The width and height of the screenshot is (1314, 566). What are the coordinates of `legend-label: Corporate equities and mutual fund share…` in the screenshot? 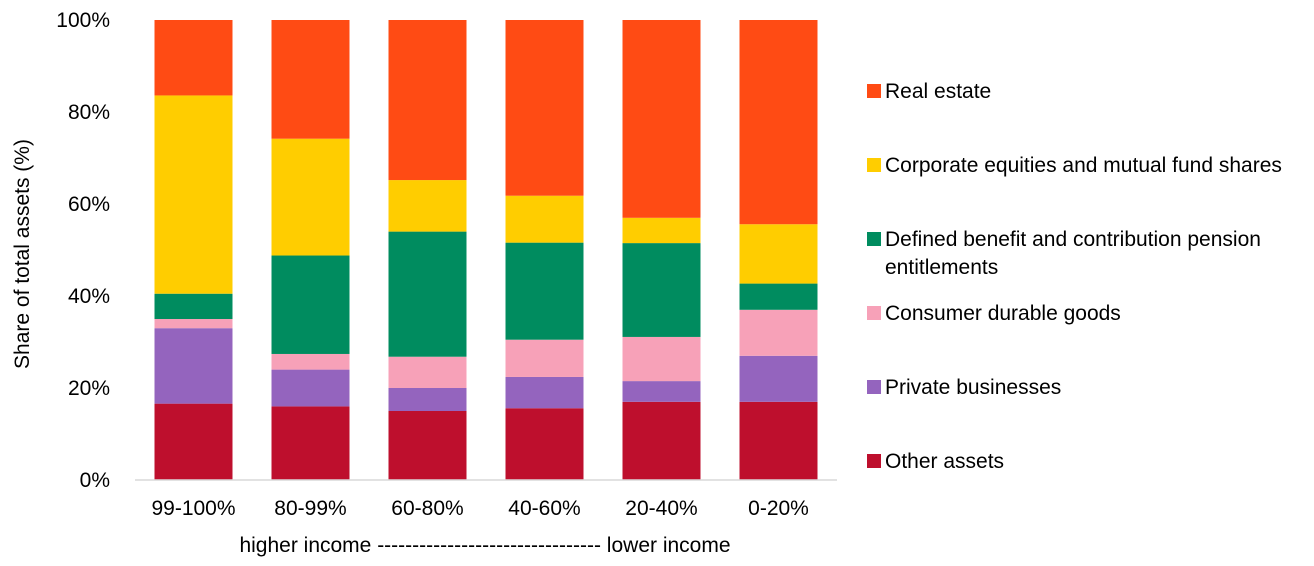 It's located at (1083, 165).